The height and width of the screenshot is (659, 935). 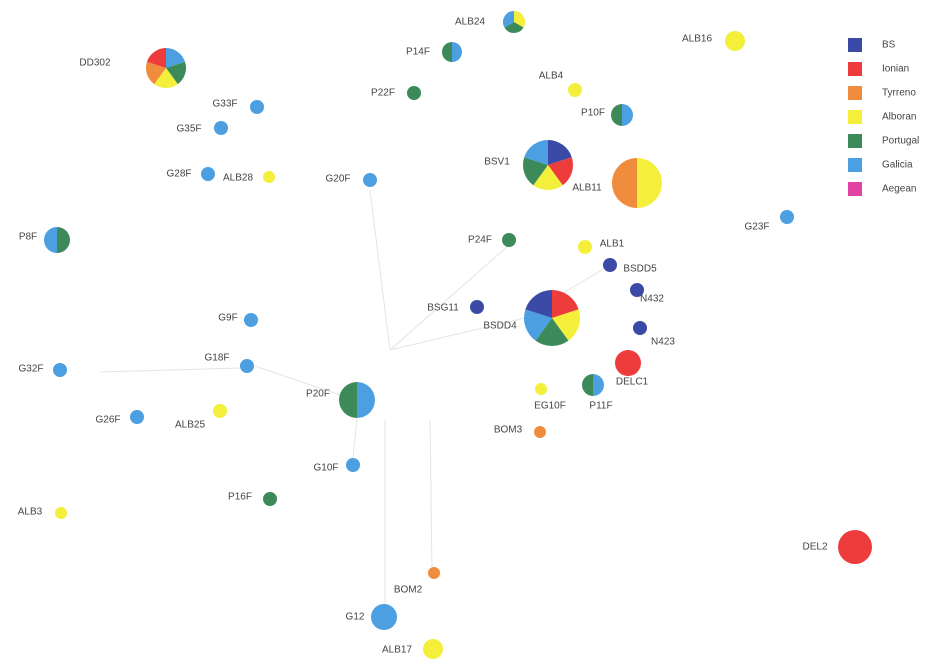 I want to click on node: BSDD5, so click(x=630, y=266).